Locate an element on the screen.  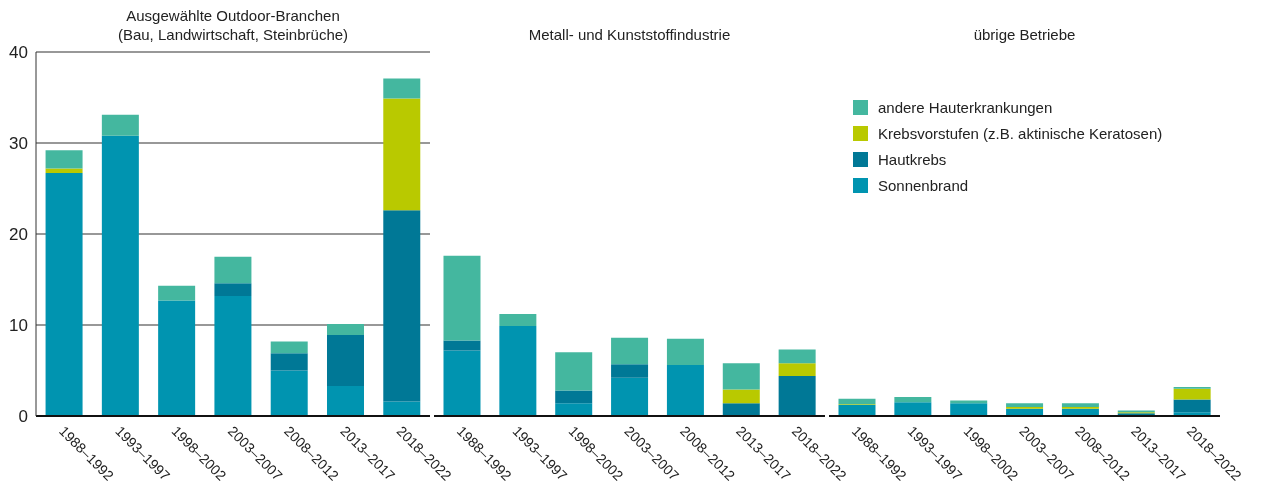
y-tick-label: 30 is located at coordinates (18, 144).